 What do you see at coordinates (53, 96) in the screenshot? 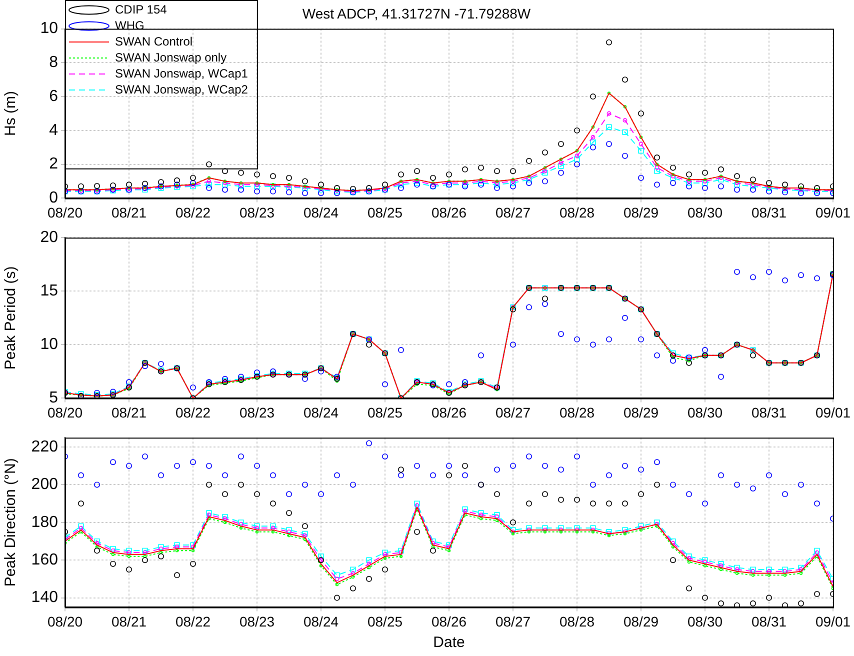
I see `y-tick-label: 6` at bounding box center [53, 96].